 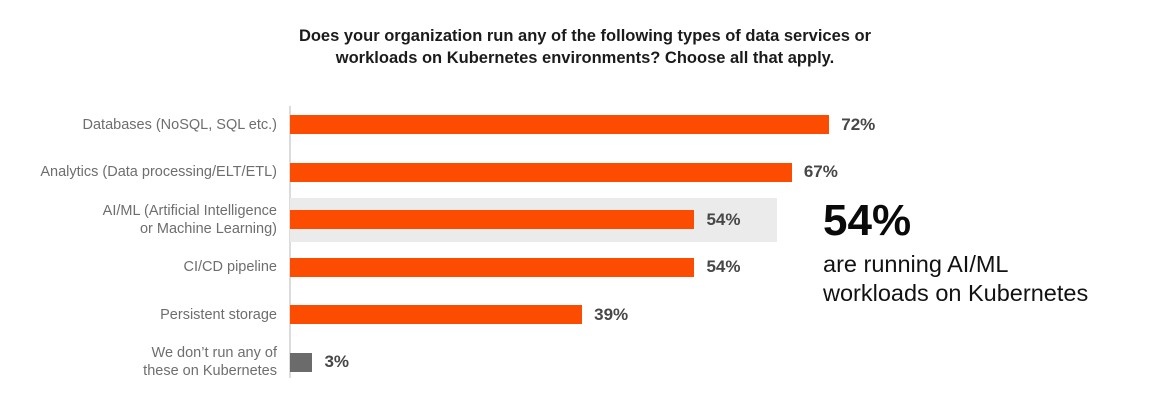 What do you see at coordinates (956, 293) in the screenshot?
I see `callout-line-2: workloads on Kubernetes` at bounding box center [956, 293].